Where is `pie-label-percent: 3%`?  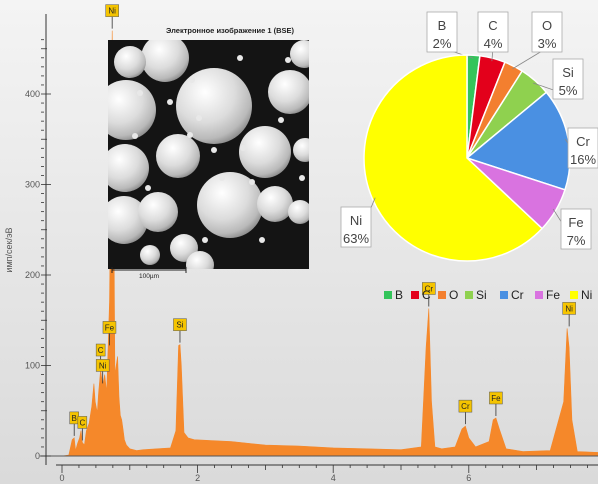 pie-label-percent: 3% is located at coordinates (547, 43).